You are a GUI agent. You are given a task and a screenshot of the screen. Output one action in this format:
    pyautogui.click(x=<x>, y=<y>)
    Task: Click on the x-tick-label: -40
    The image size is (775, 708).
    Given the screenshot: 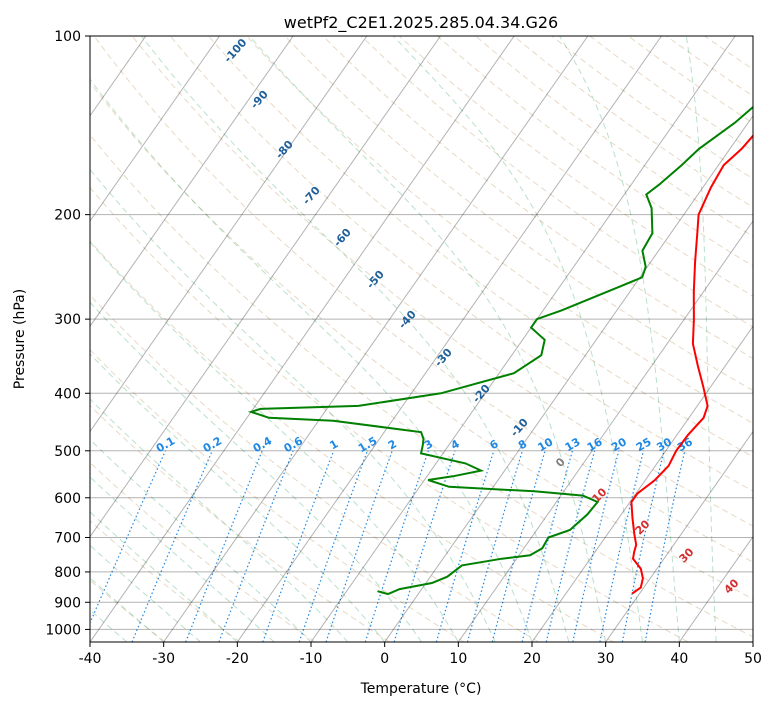 What is the action you would take?
    pyautogui.click(x=90, y=659)
    